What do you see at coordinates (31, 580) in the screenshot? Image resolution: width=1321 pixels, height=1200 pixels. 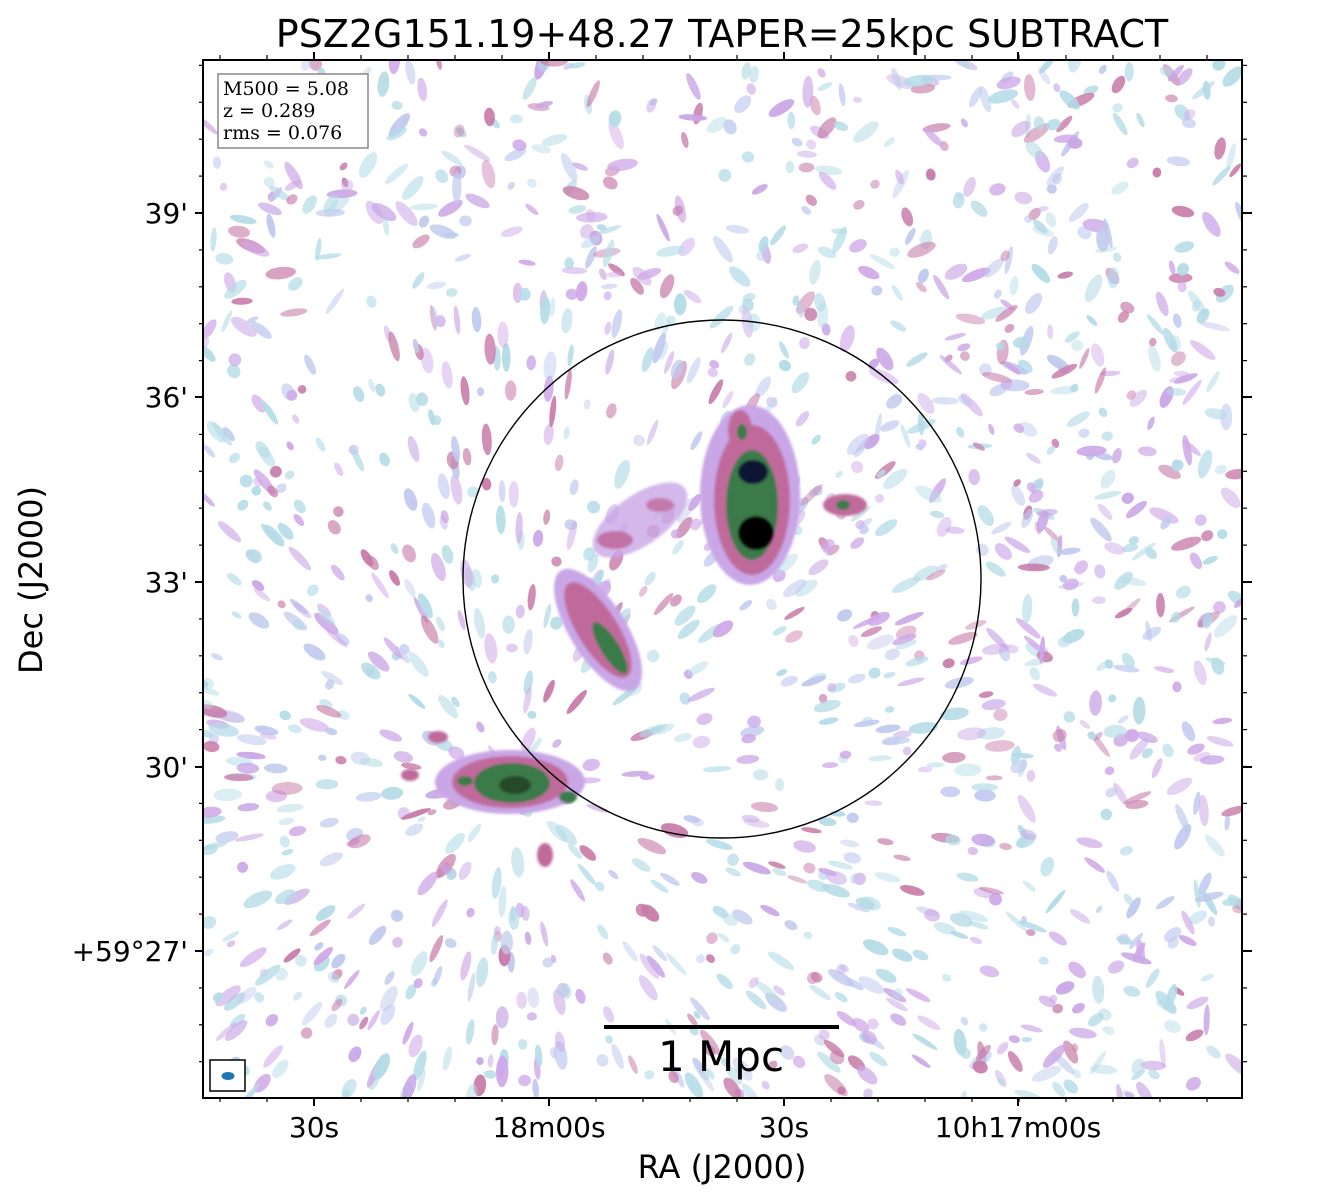 I see `y-axis-label: Dec (J2000)` at bounding box center [31, 580].